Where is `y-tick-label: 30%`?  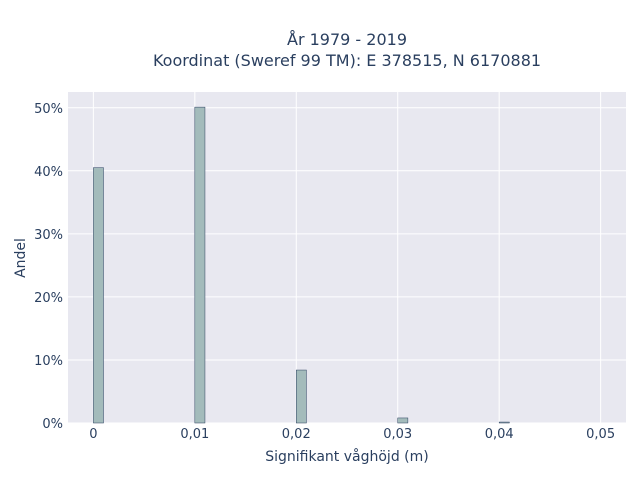
y-tick-label: 30% is located at coordinates (48, 235).